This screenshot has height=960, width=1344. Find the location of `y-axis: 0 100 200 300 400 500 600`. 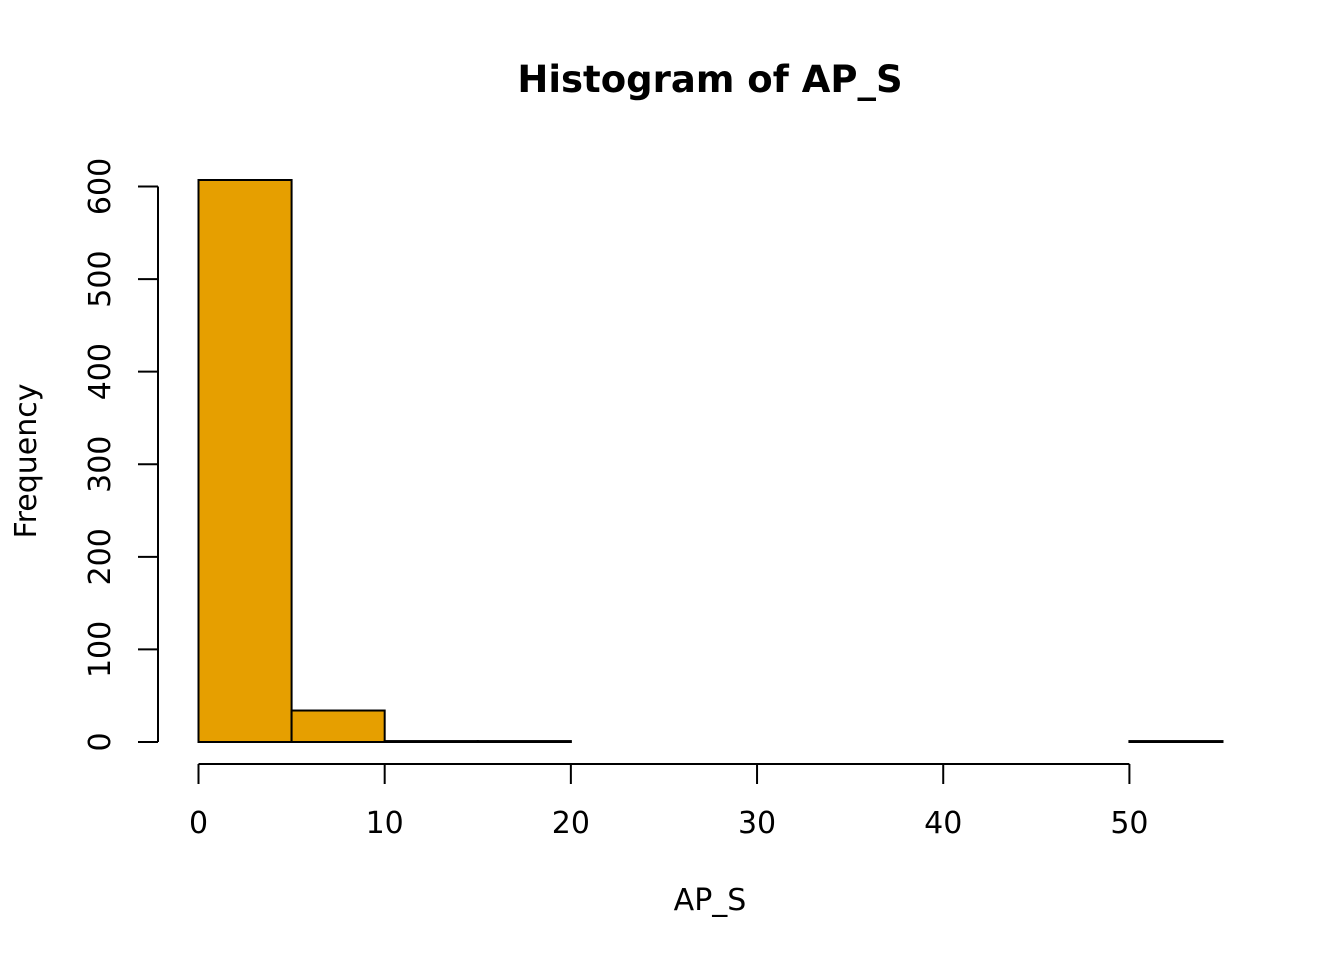

y-axis: 0 100 200 300 400 500 600 is located at coordinates (121, 455).